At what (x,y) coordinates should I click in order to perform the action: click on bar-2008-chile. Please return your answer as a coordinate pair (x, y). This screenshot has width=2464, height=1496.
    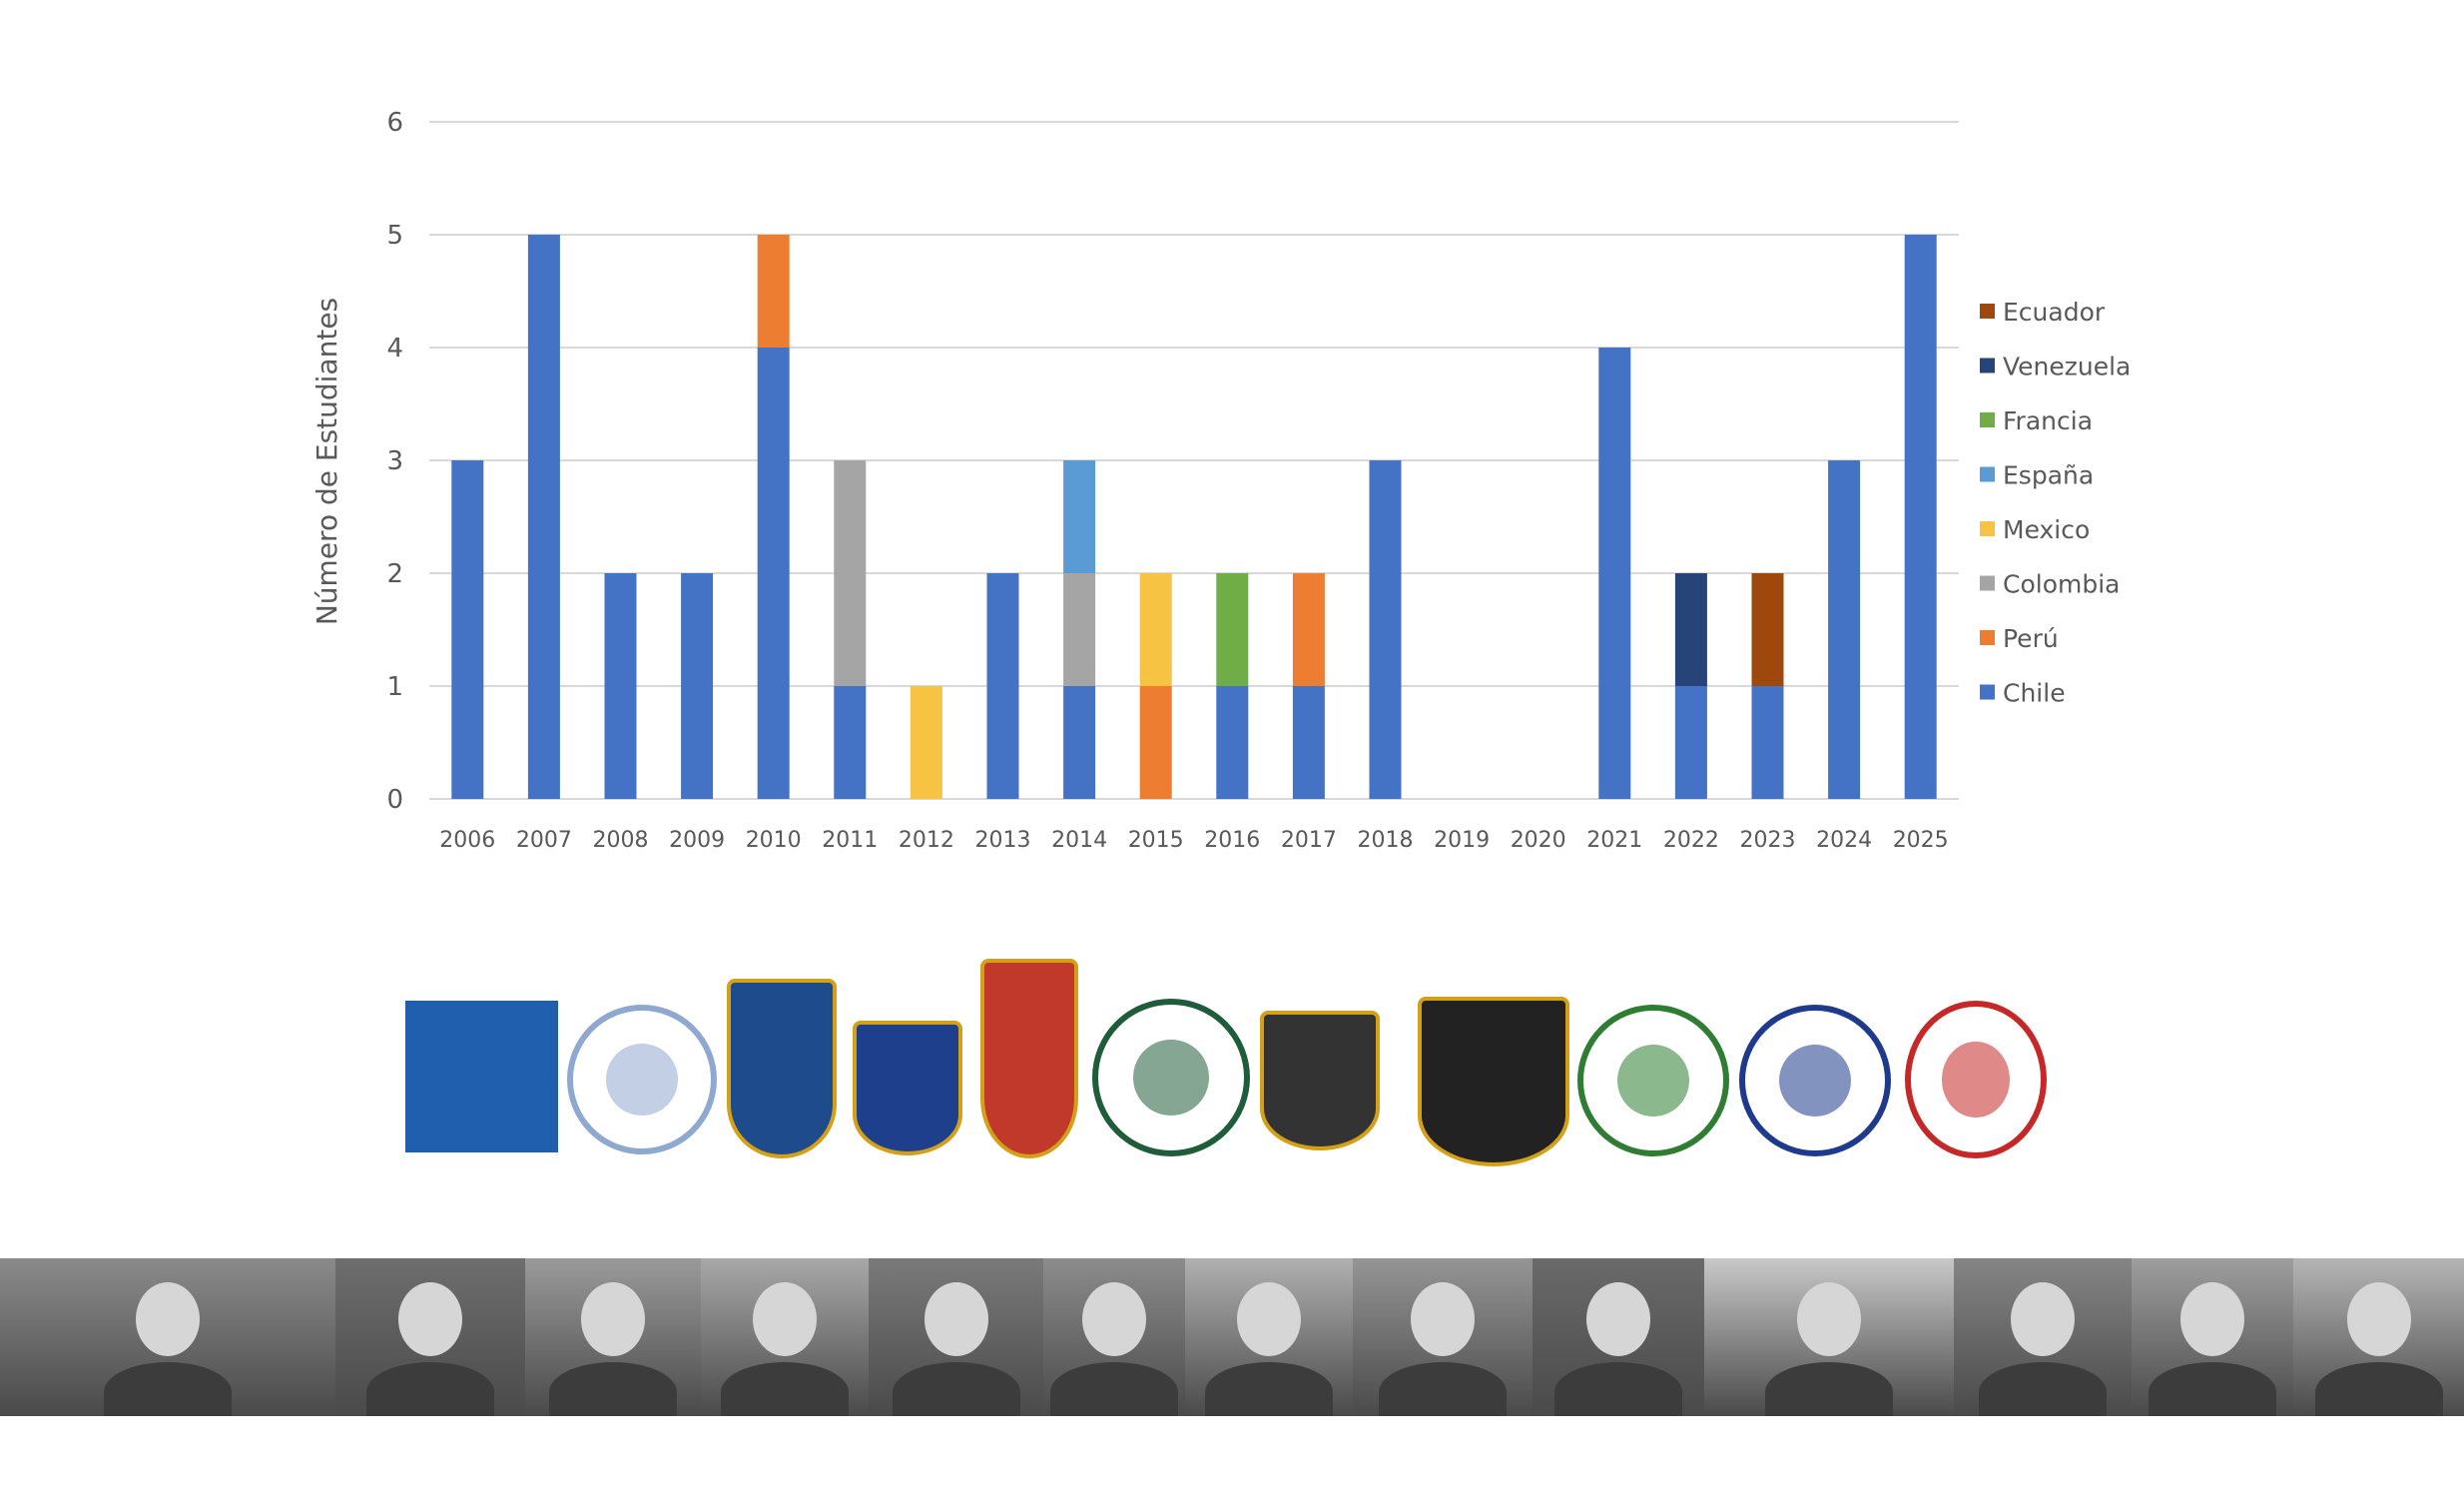
    Looking at the image, I should click on (620, 686).